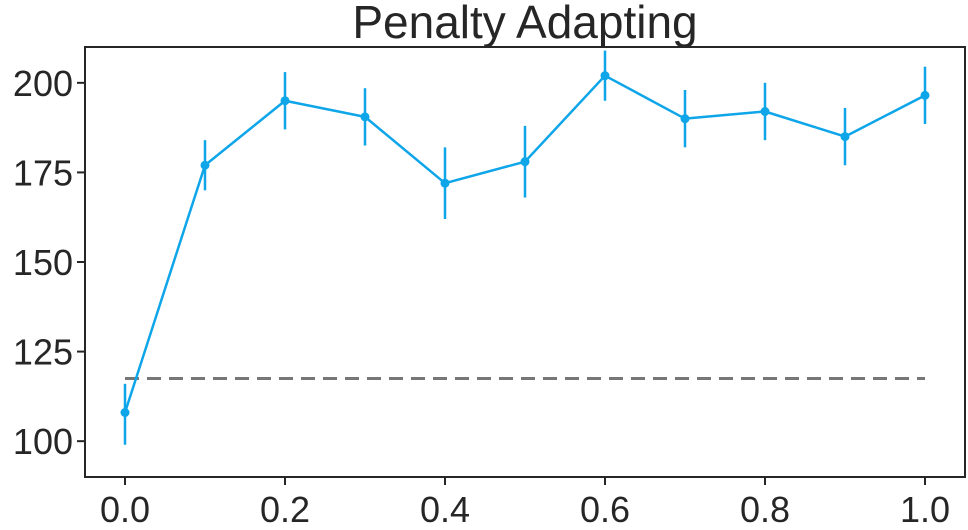  I want to click on y-tick-label: 125, so click(43, 352).